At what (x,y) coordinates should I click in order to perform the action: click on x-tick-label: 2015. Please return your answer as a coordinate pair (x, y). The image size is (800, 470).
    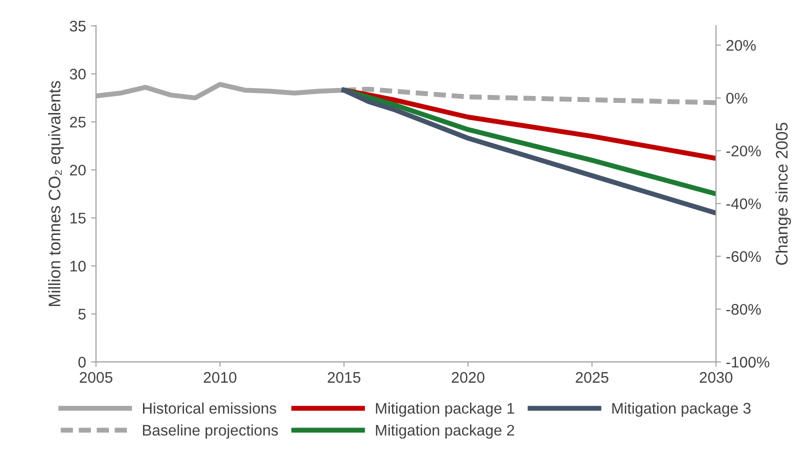
    Looking at the image, I should click on (344, 377).